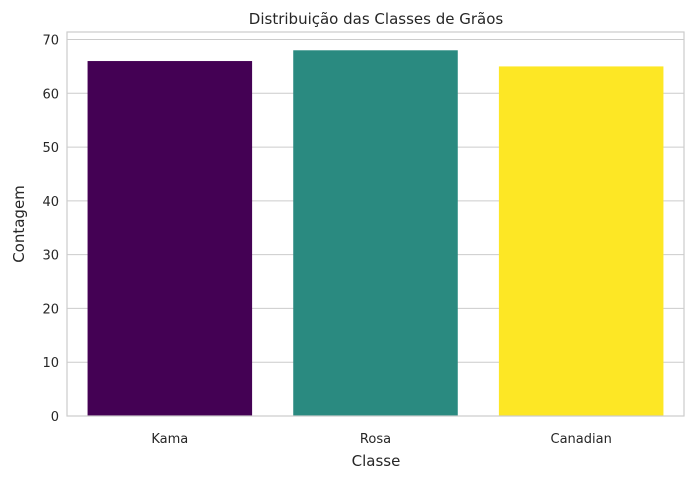 The width and height of the screenshot is (696, 479). What do you see at coordinates (19, 224) in the screenshot?
I see `y-axis-label: Contagem` at bounding box center [19, 224].